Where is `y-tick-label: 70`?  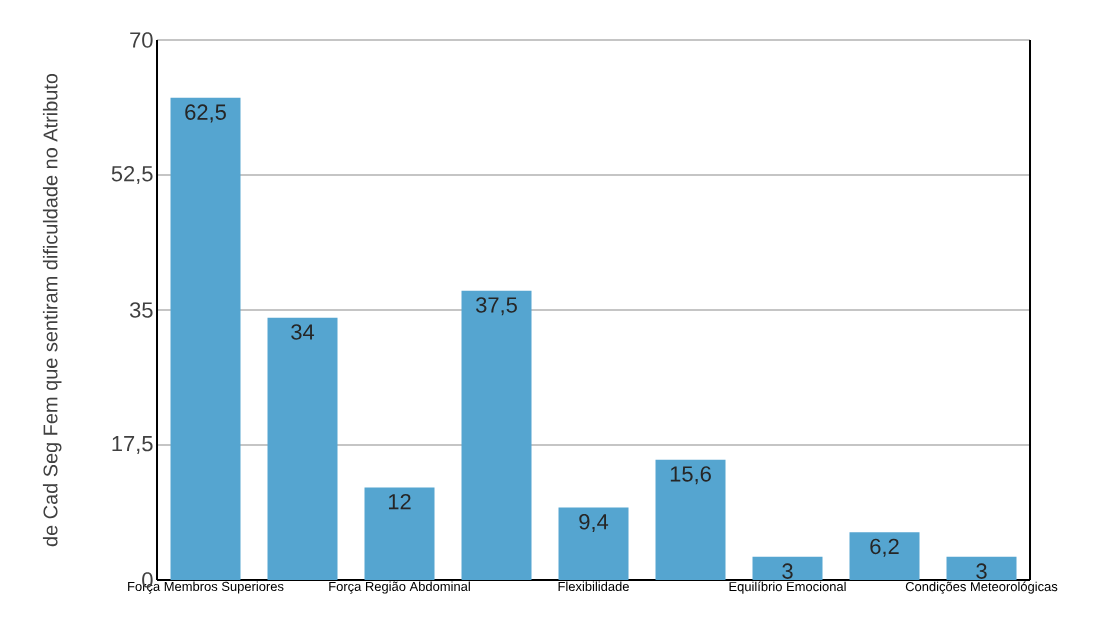
y-tick-label: 70 is located at coordinates (141, 40).